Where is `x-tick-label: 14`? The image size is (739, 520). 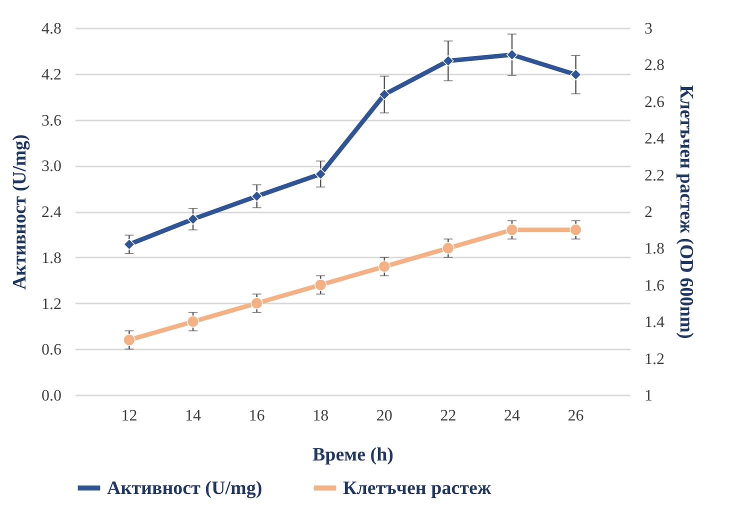 x-tick-label: 14 is located at coordinates (193, 416).